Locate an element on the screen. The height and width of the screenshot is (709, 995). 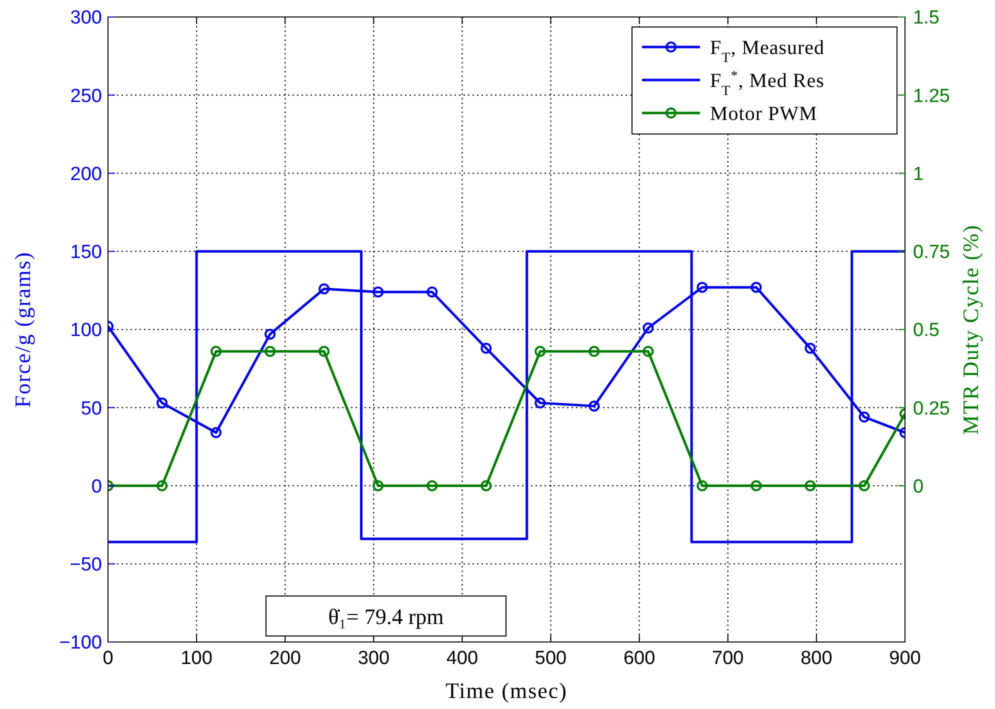
y2-tick-label: 0.5 is located at coordinates (926, 331).